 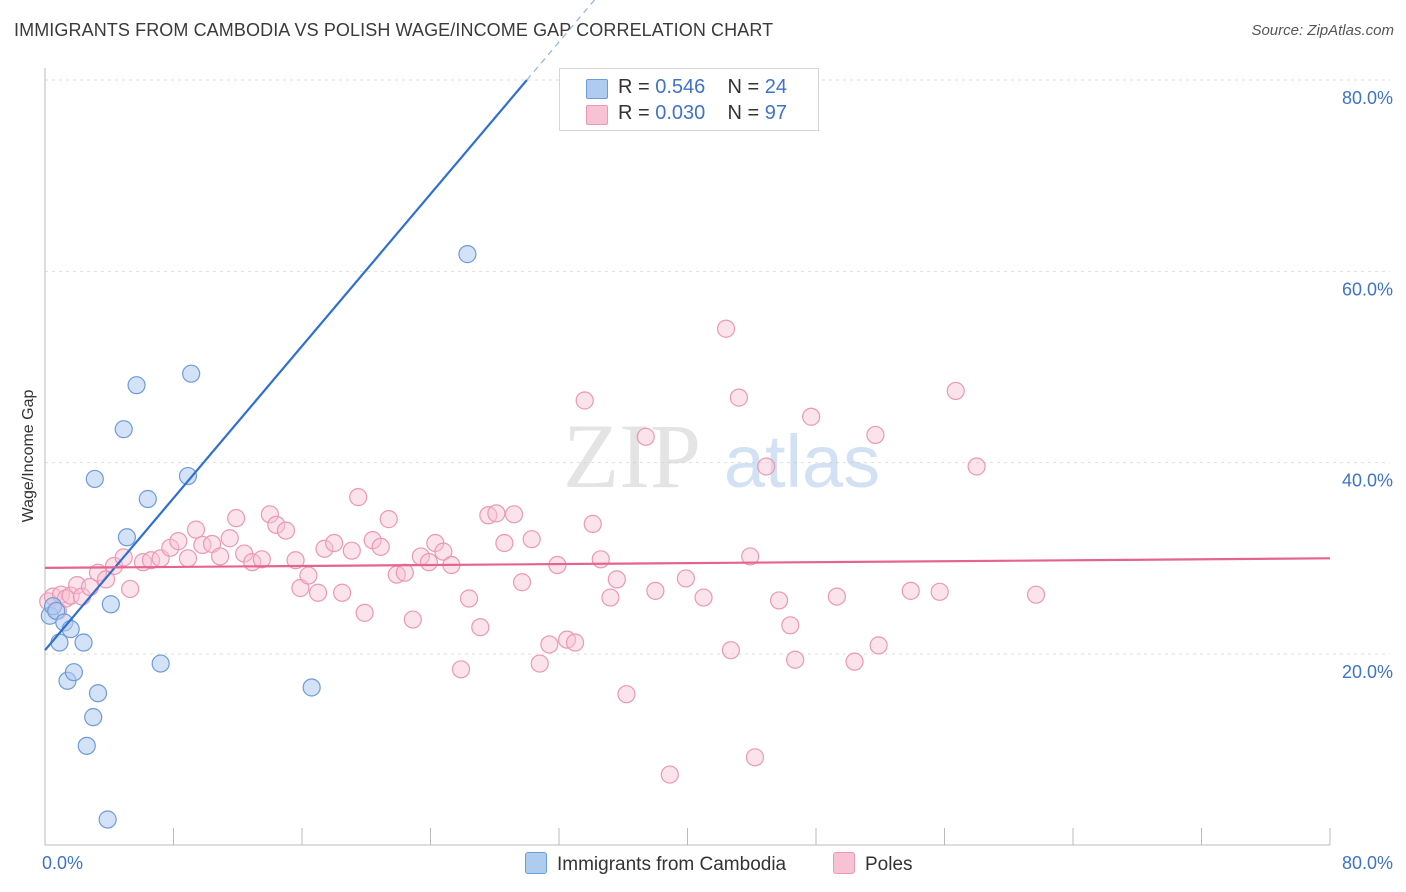 What do you see at coordinates (680, 113) in the screenshot?
I see `r-value-poles: 0.030` at bounding box center [680, 113].